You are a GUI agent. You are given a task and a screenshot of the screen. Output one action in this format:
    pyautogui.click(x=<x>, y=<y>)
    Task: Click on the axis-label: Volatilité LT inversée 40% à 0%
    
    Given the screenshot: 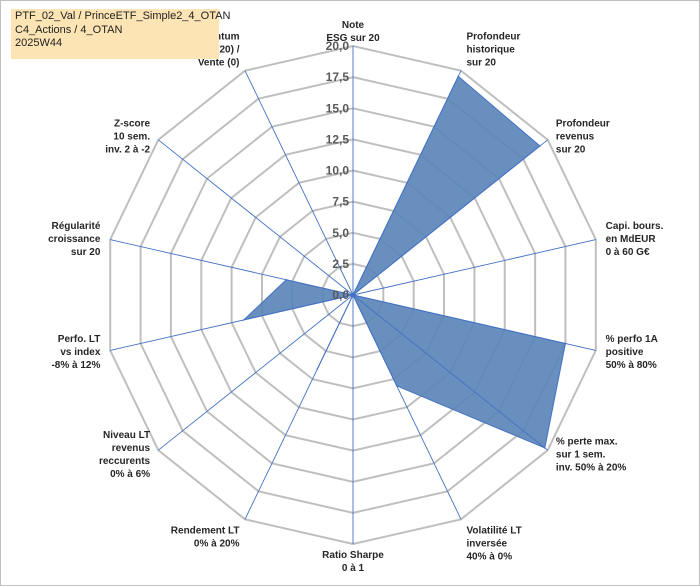 What is the action you would take?
    pyautogui.click(x=494, y=543)
    